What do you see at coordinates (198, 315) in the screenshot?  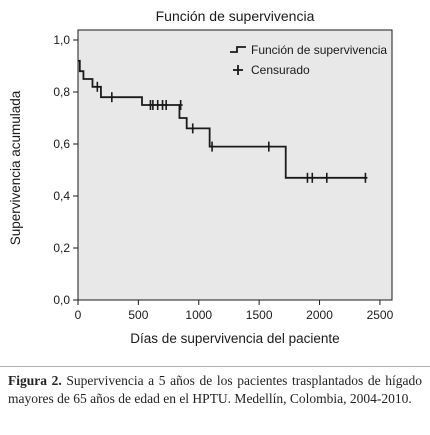 I see `x-tick-label: 1000` at bounding box center [198, 315].